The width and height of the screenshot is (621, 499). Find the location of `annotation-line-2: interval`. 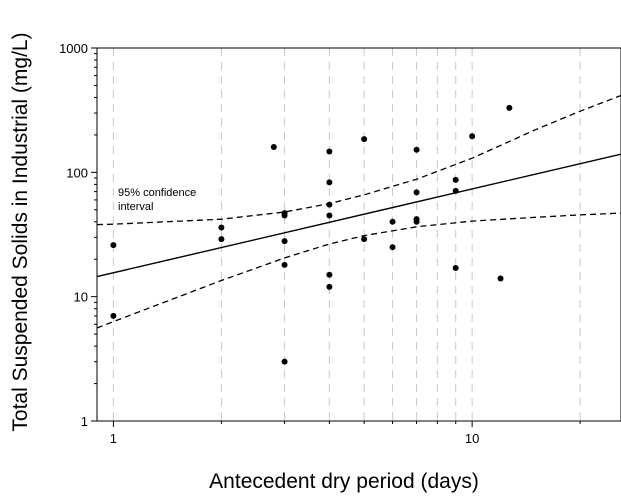

annotation-line-2: interval is located at coordinates (135, 207).